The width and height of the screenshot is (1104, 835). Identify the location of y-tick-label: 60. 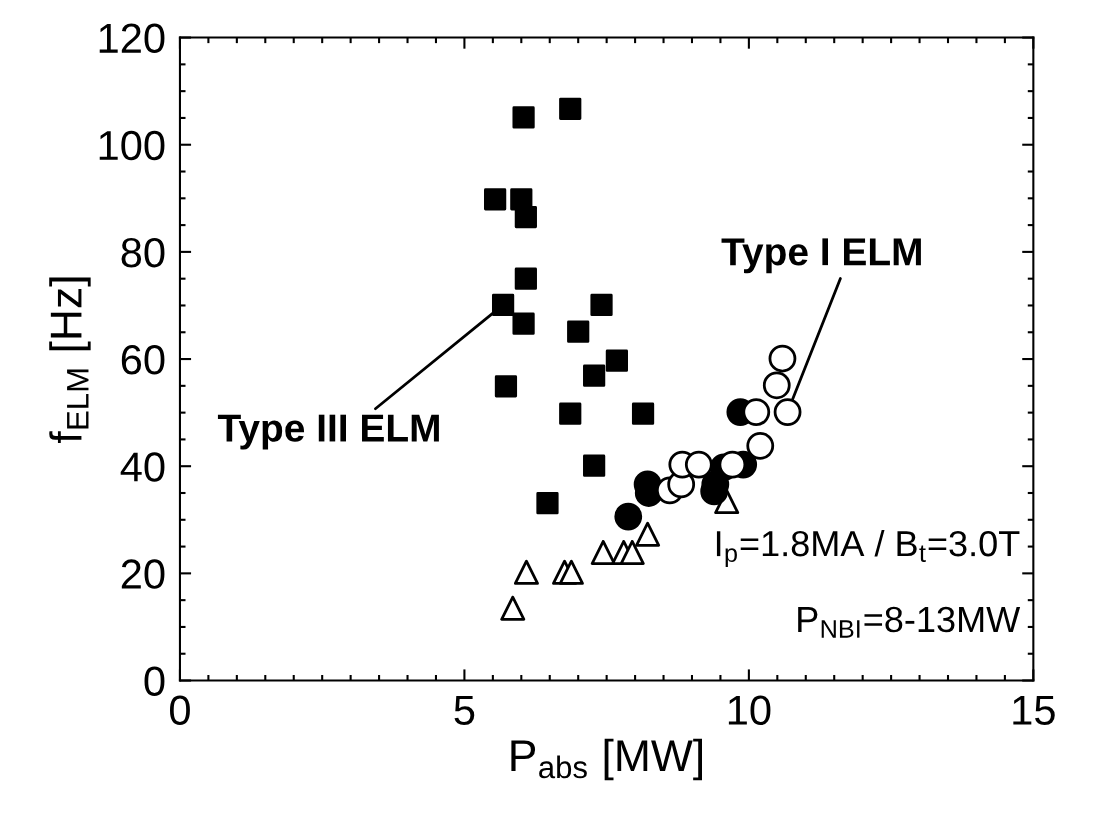
(143, 360).